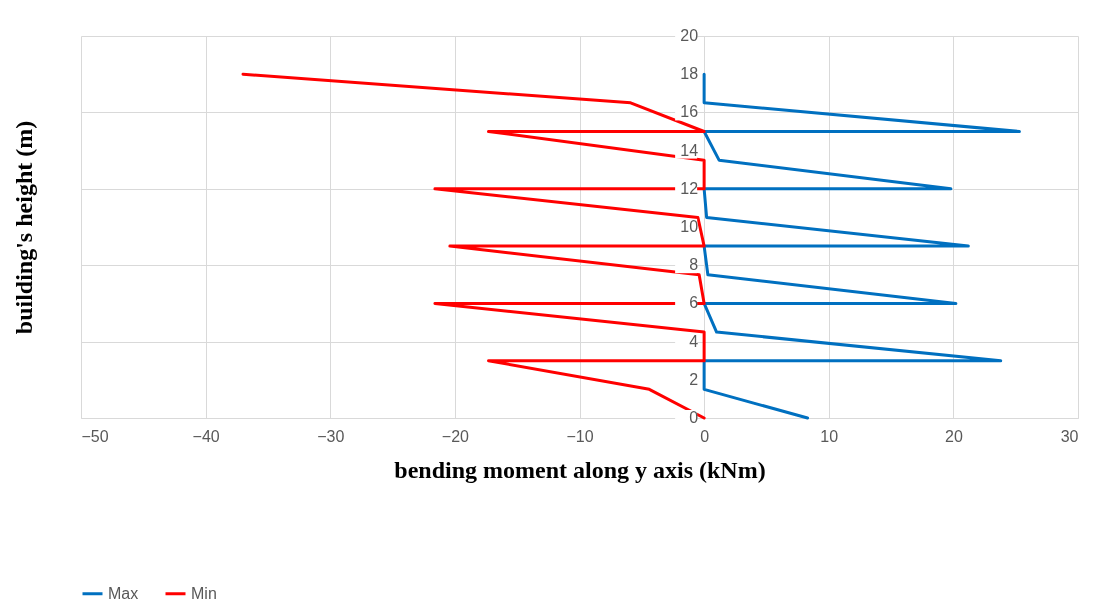  I want to click on x-axis-title: bending moment along y axis (kNm), so click(580, 469).